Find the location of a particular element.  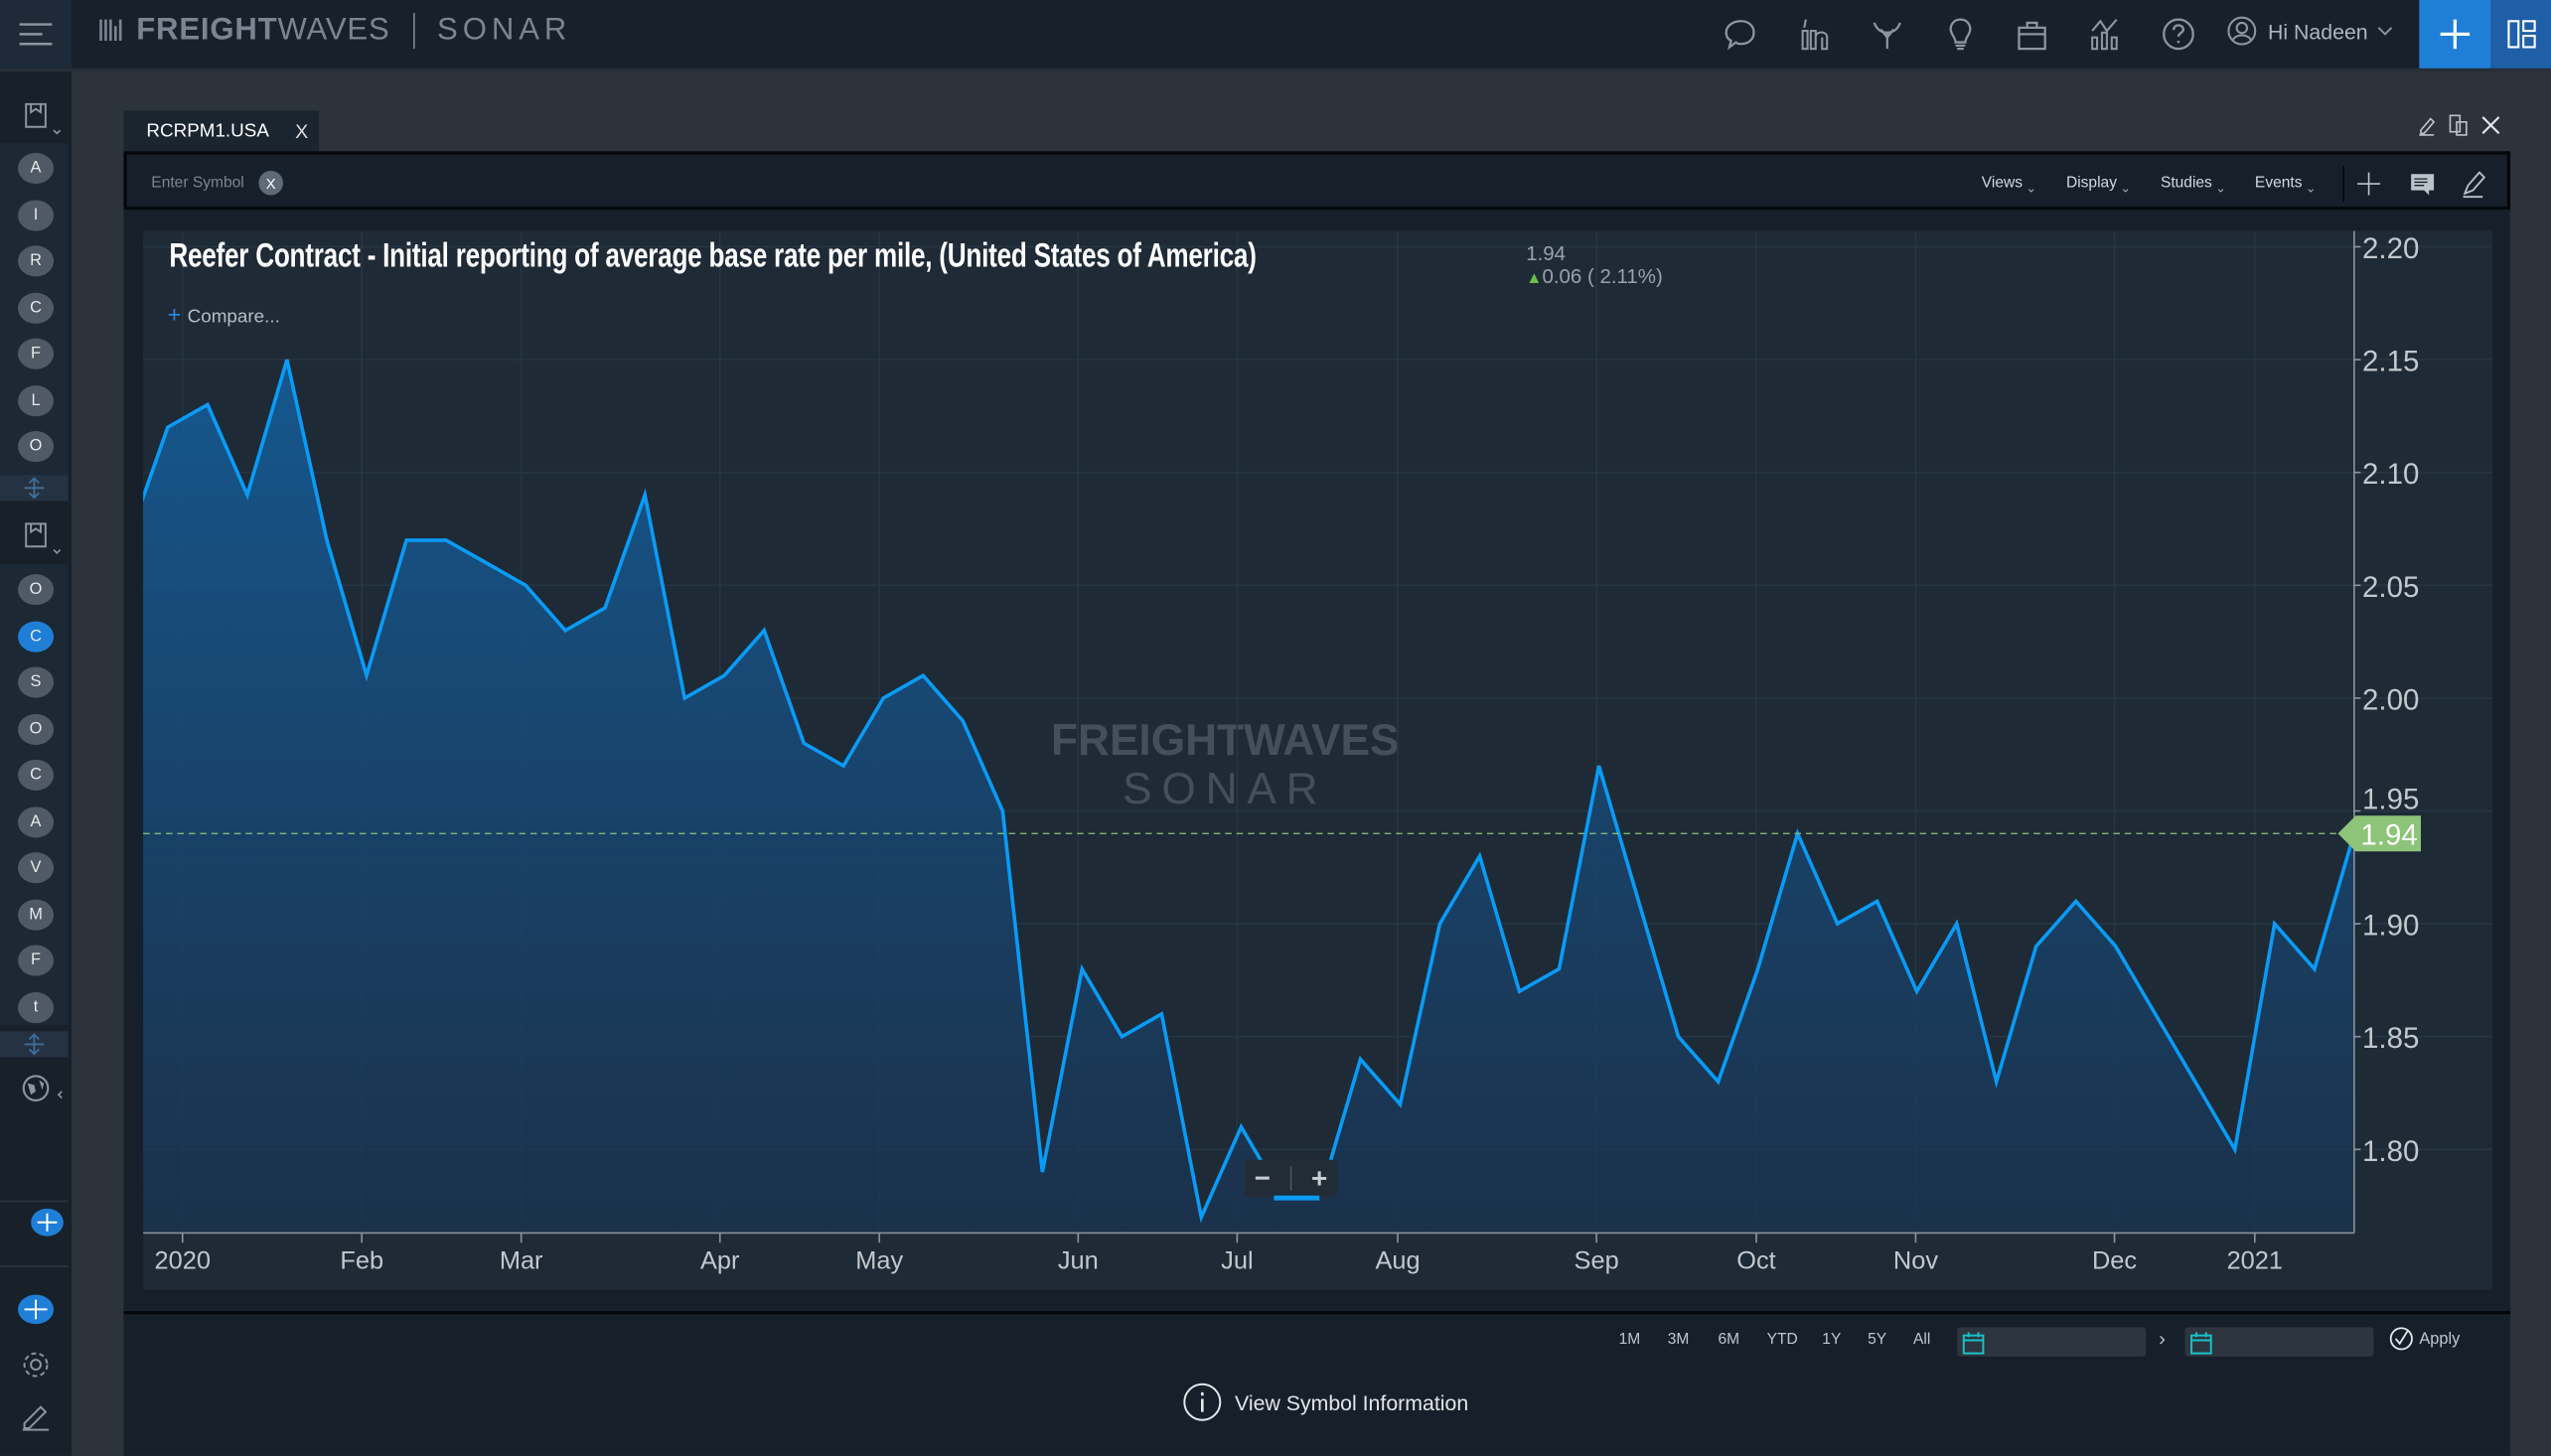

watchlist-item-m: M is located at coordinates (36, 914).